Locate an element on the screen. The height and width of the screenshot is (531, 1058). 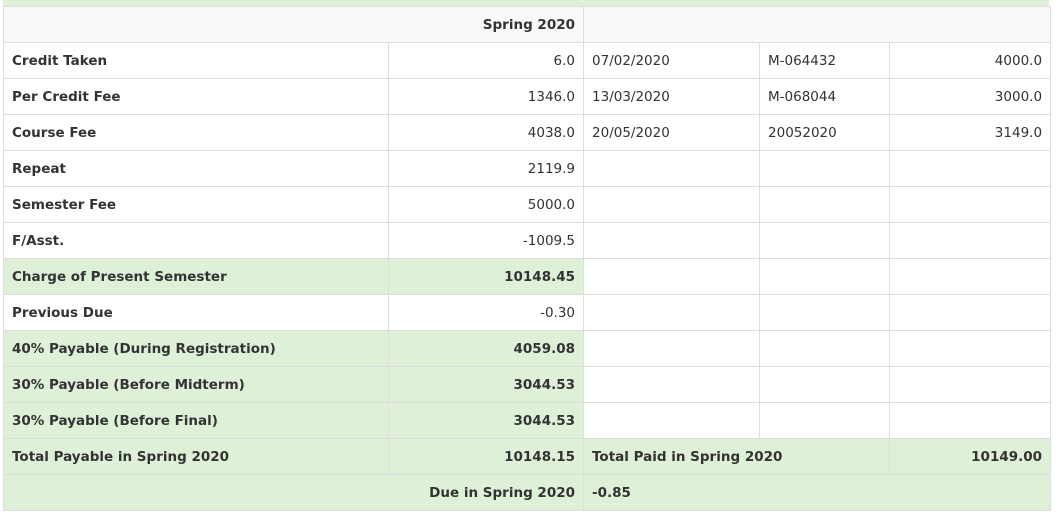
table-row: 30% Payable (Before Final) 3044.53 is located at coordinates (527, 420).